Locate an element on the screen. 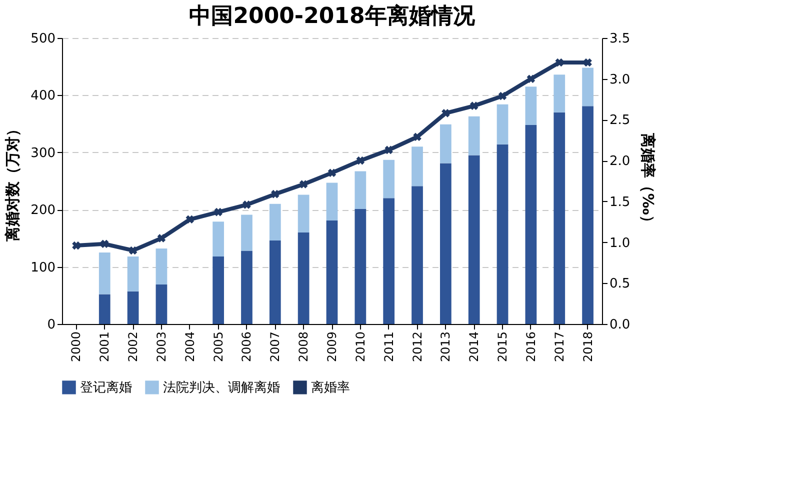 The width and height of the screenshot is (794, 489). x-tick-label: 2000 is located at coordinates (76, 347).